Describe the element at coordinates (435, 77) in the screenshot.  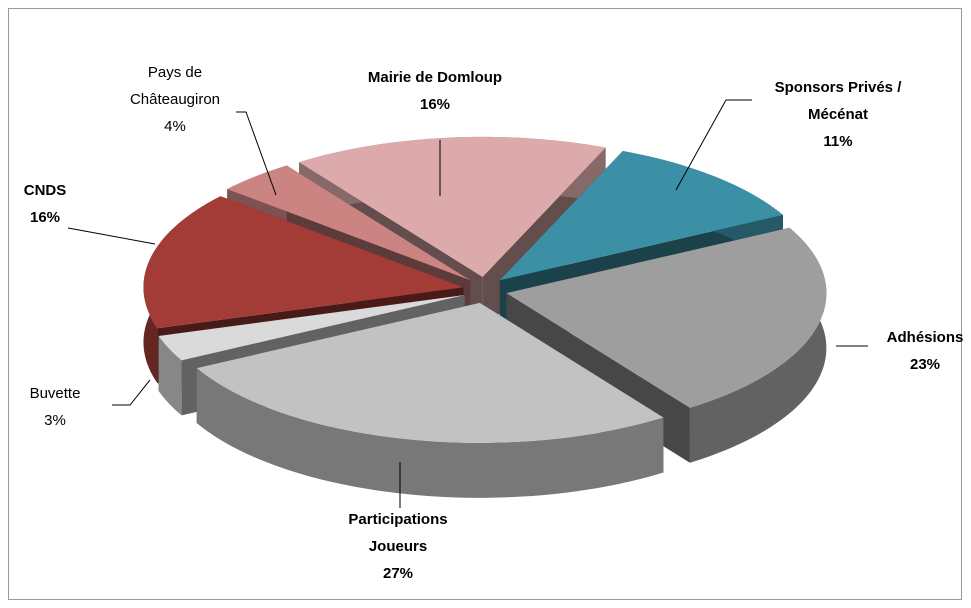
I see `category-label: Mairie de Domloup` at that location.